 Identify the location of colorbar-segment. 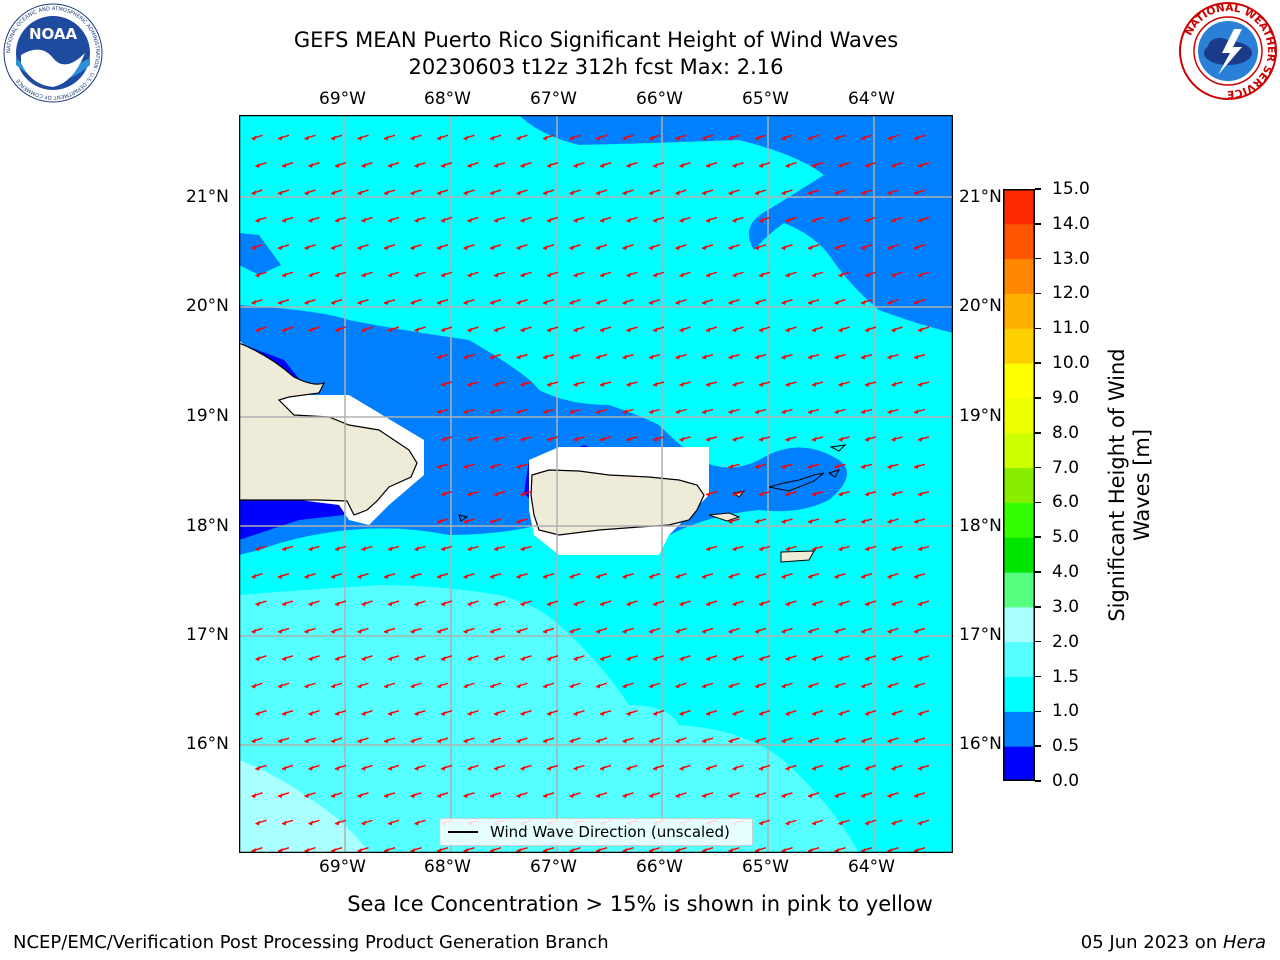
(1019, 381).